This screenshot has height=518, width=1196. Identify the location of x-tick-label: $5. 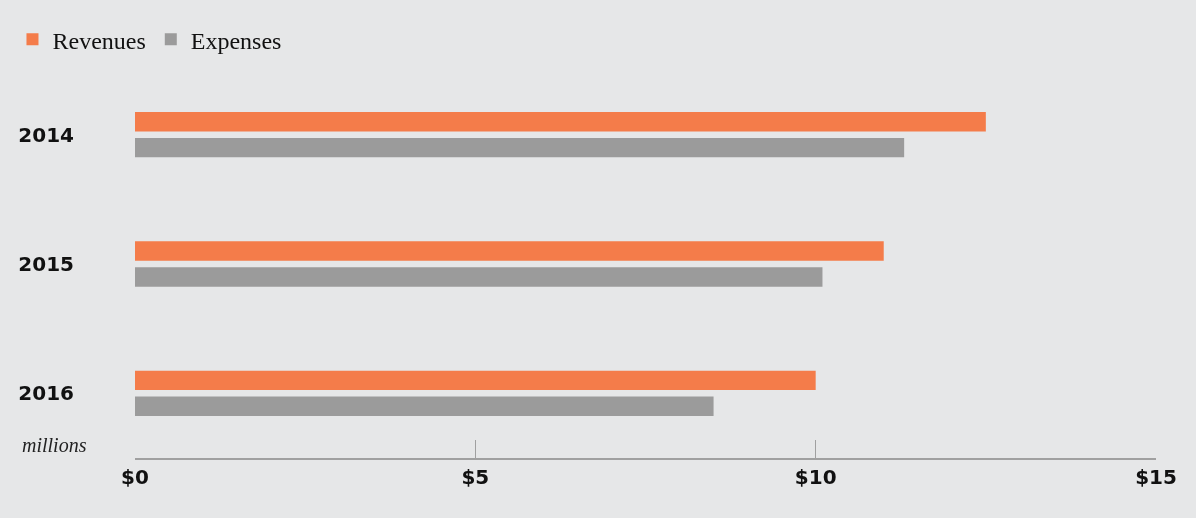
(475, 476).